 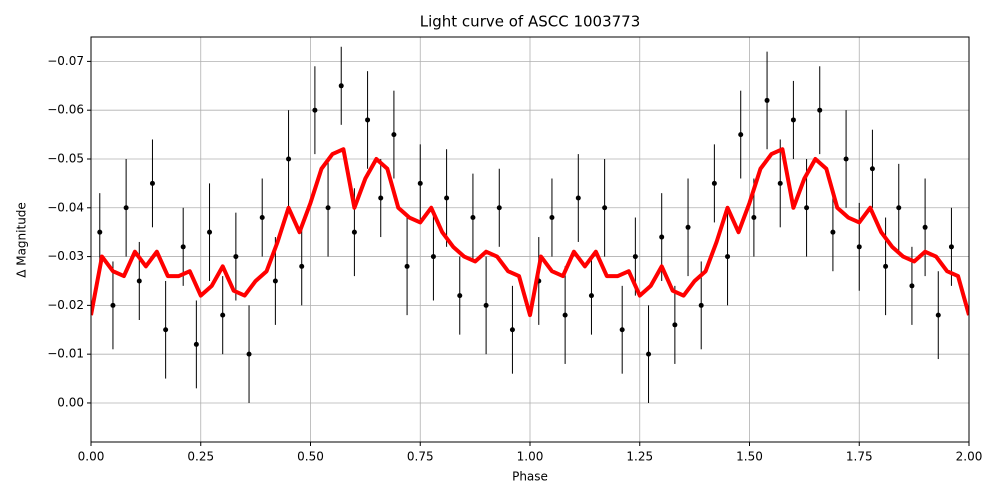 I want to click on y-tick-label: −0.02, so click(x=65, y=305).